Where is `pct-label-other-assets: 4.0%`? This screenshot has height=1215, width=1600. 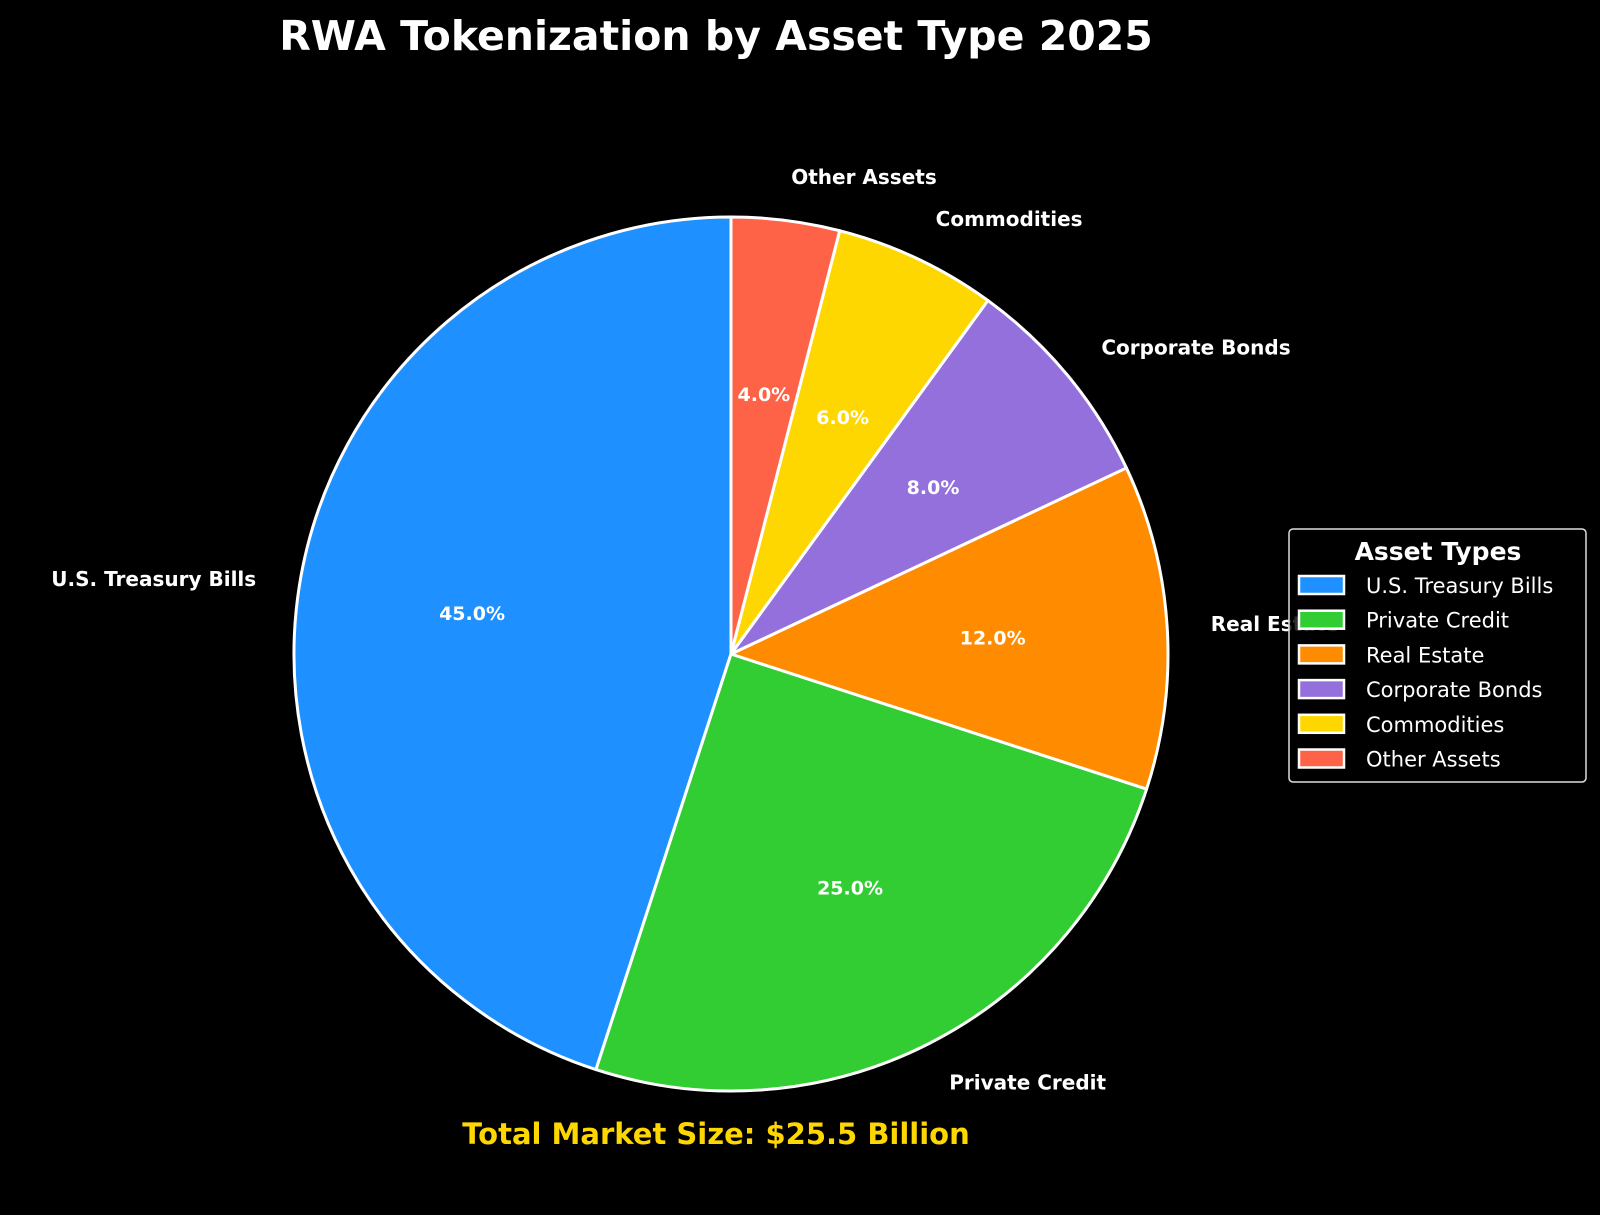 pct-label-other-assets: 4.0% is located at coordinates (764, 395).